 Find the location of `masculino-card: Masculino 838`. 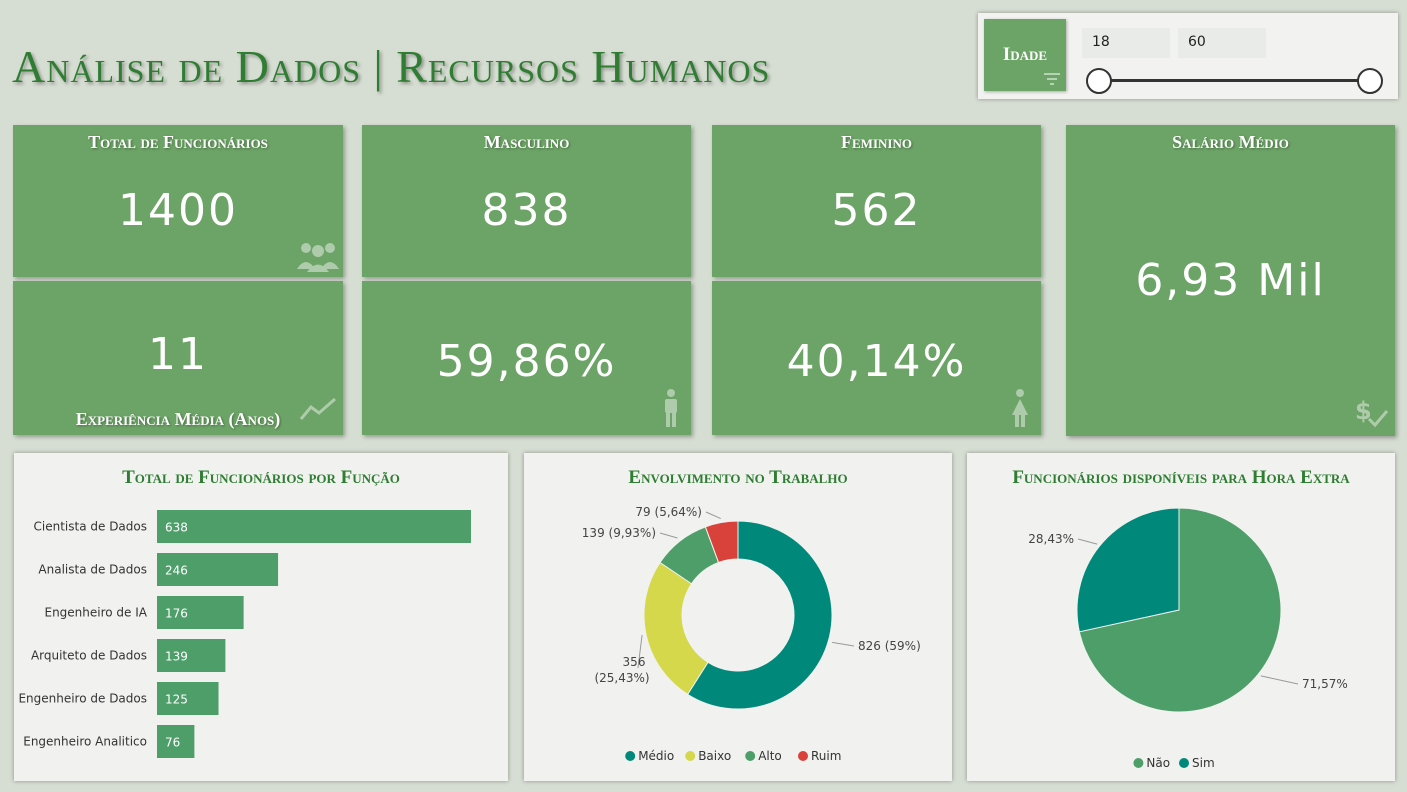

masculino-card: Masculino 838 is located at coordinates (526, 201).